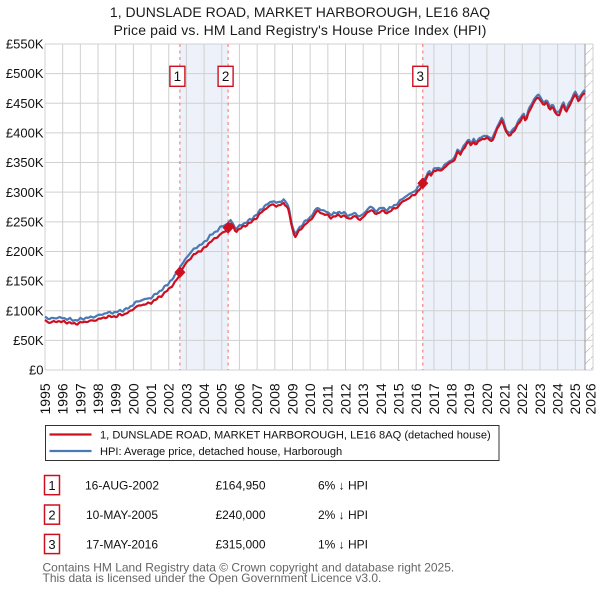  I want to click on svg-text: 2019, so click(469, 398).